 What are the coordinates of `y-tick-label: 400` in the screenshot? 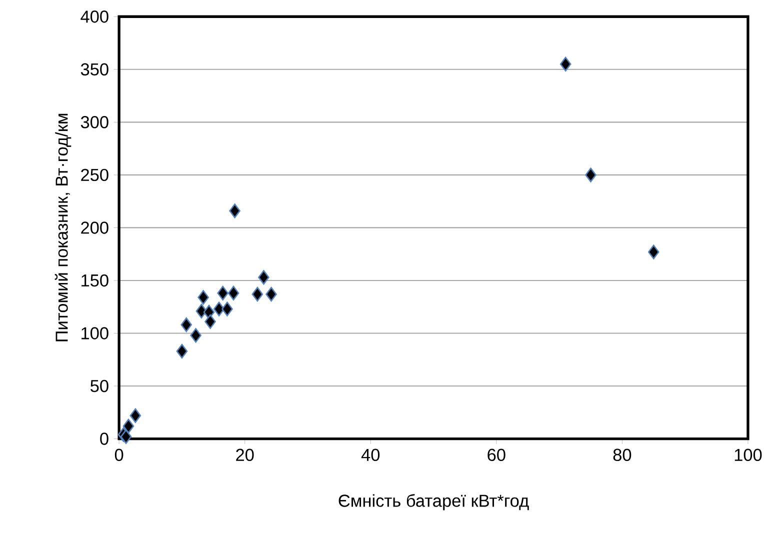 It's located at (94, 16).